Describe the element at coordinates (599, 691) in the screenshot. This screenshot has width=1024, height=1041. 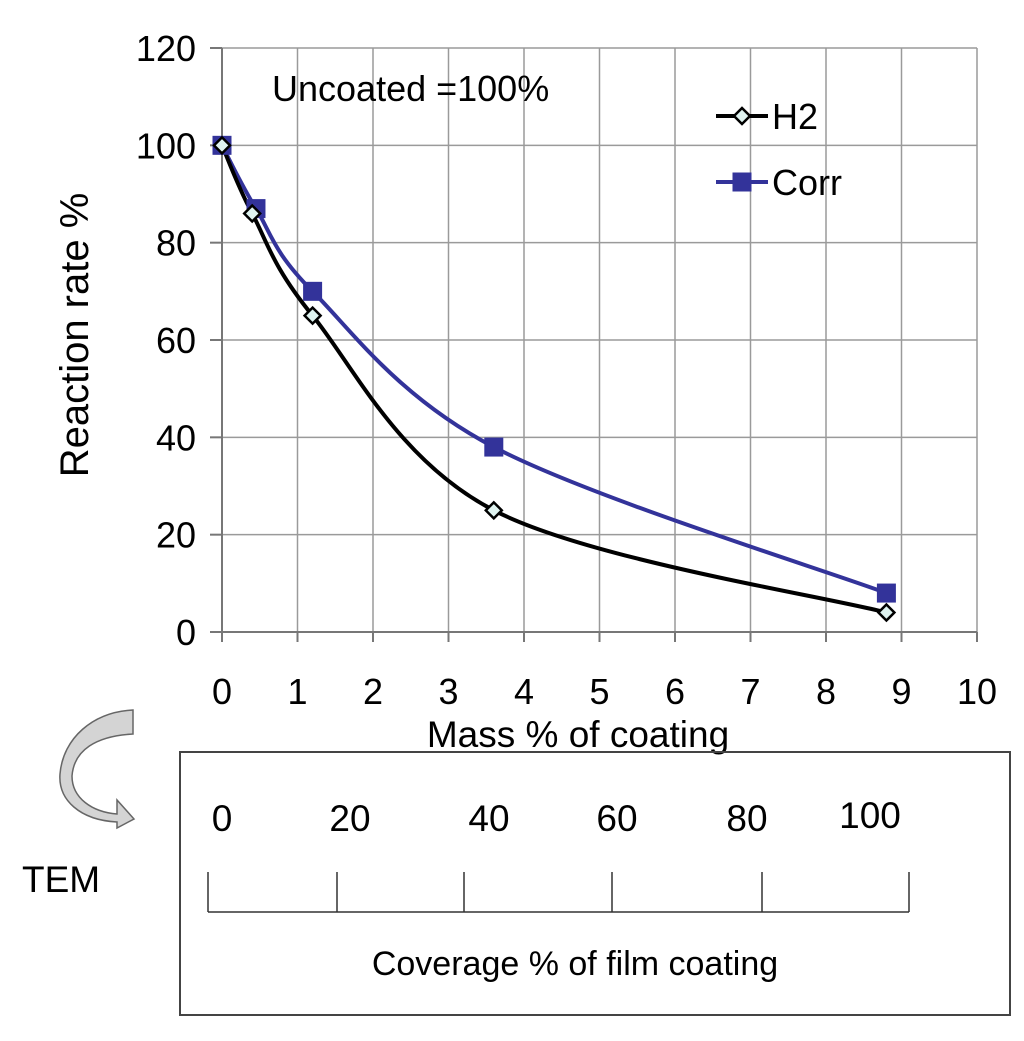
I see `x-tick-label-5: 5` at that location.